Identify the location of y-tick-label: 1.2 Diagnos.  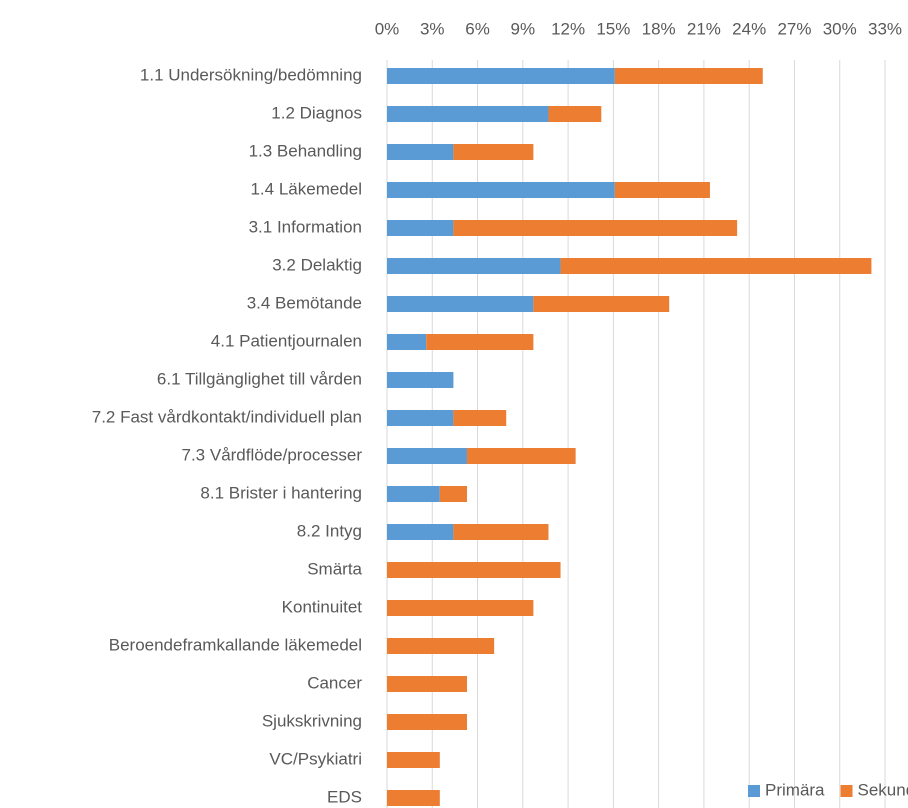
(316, 112).